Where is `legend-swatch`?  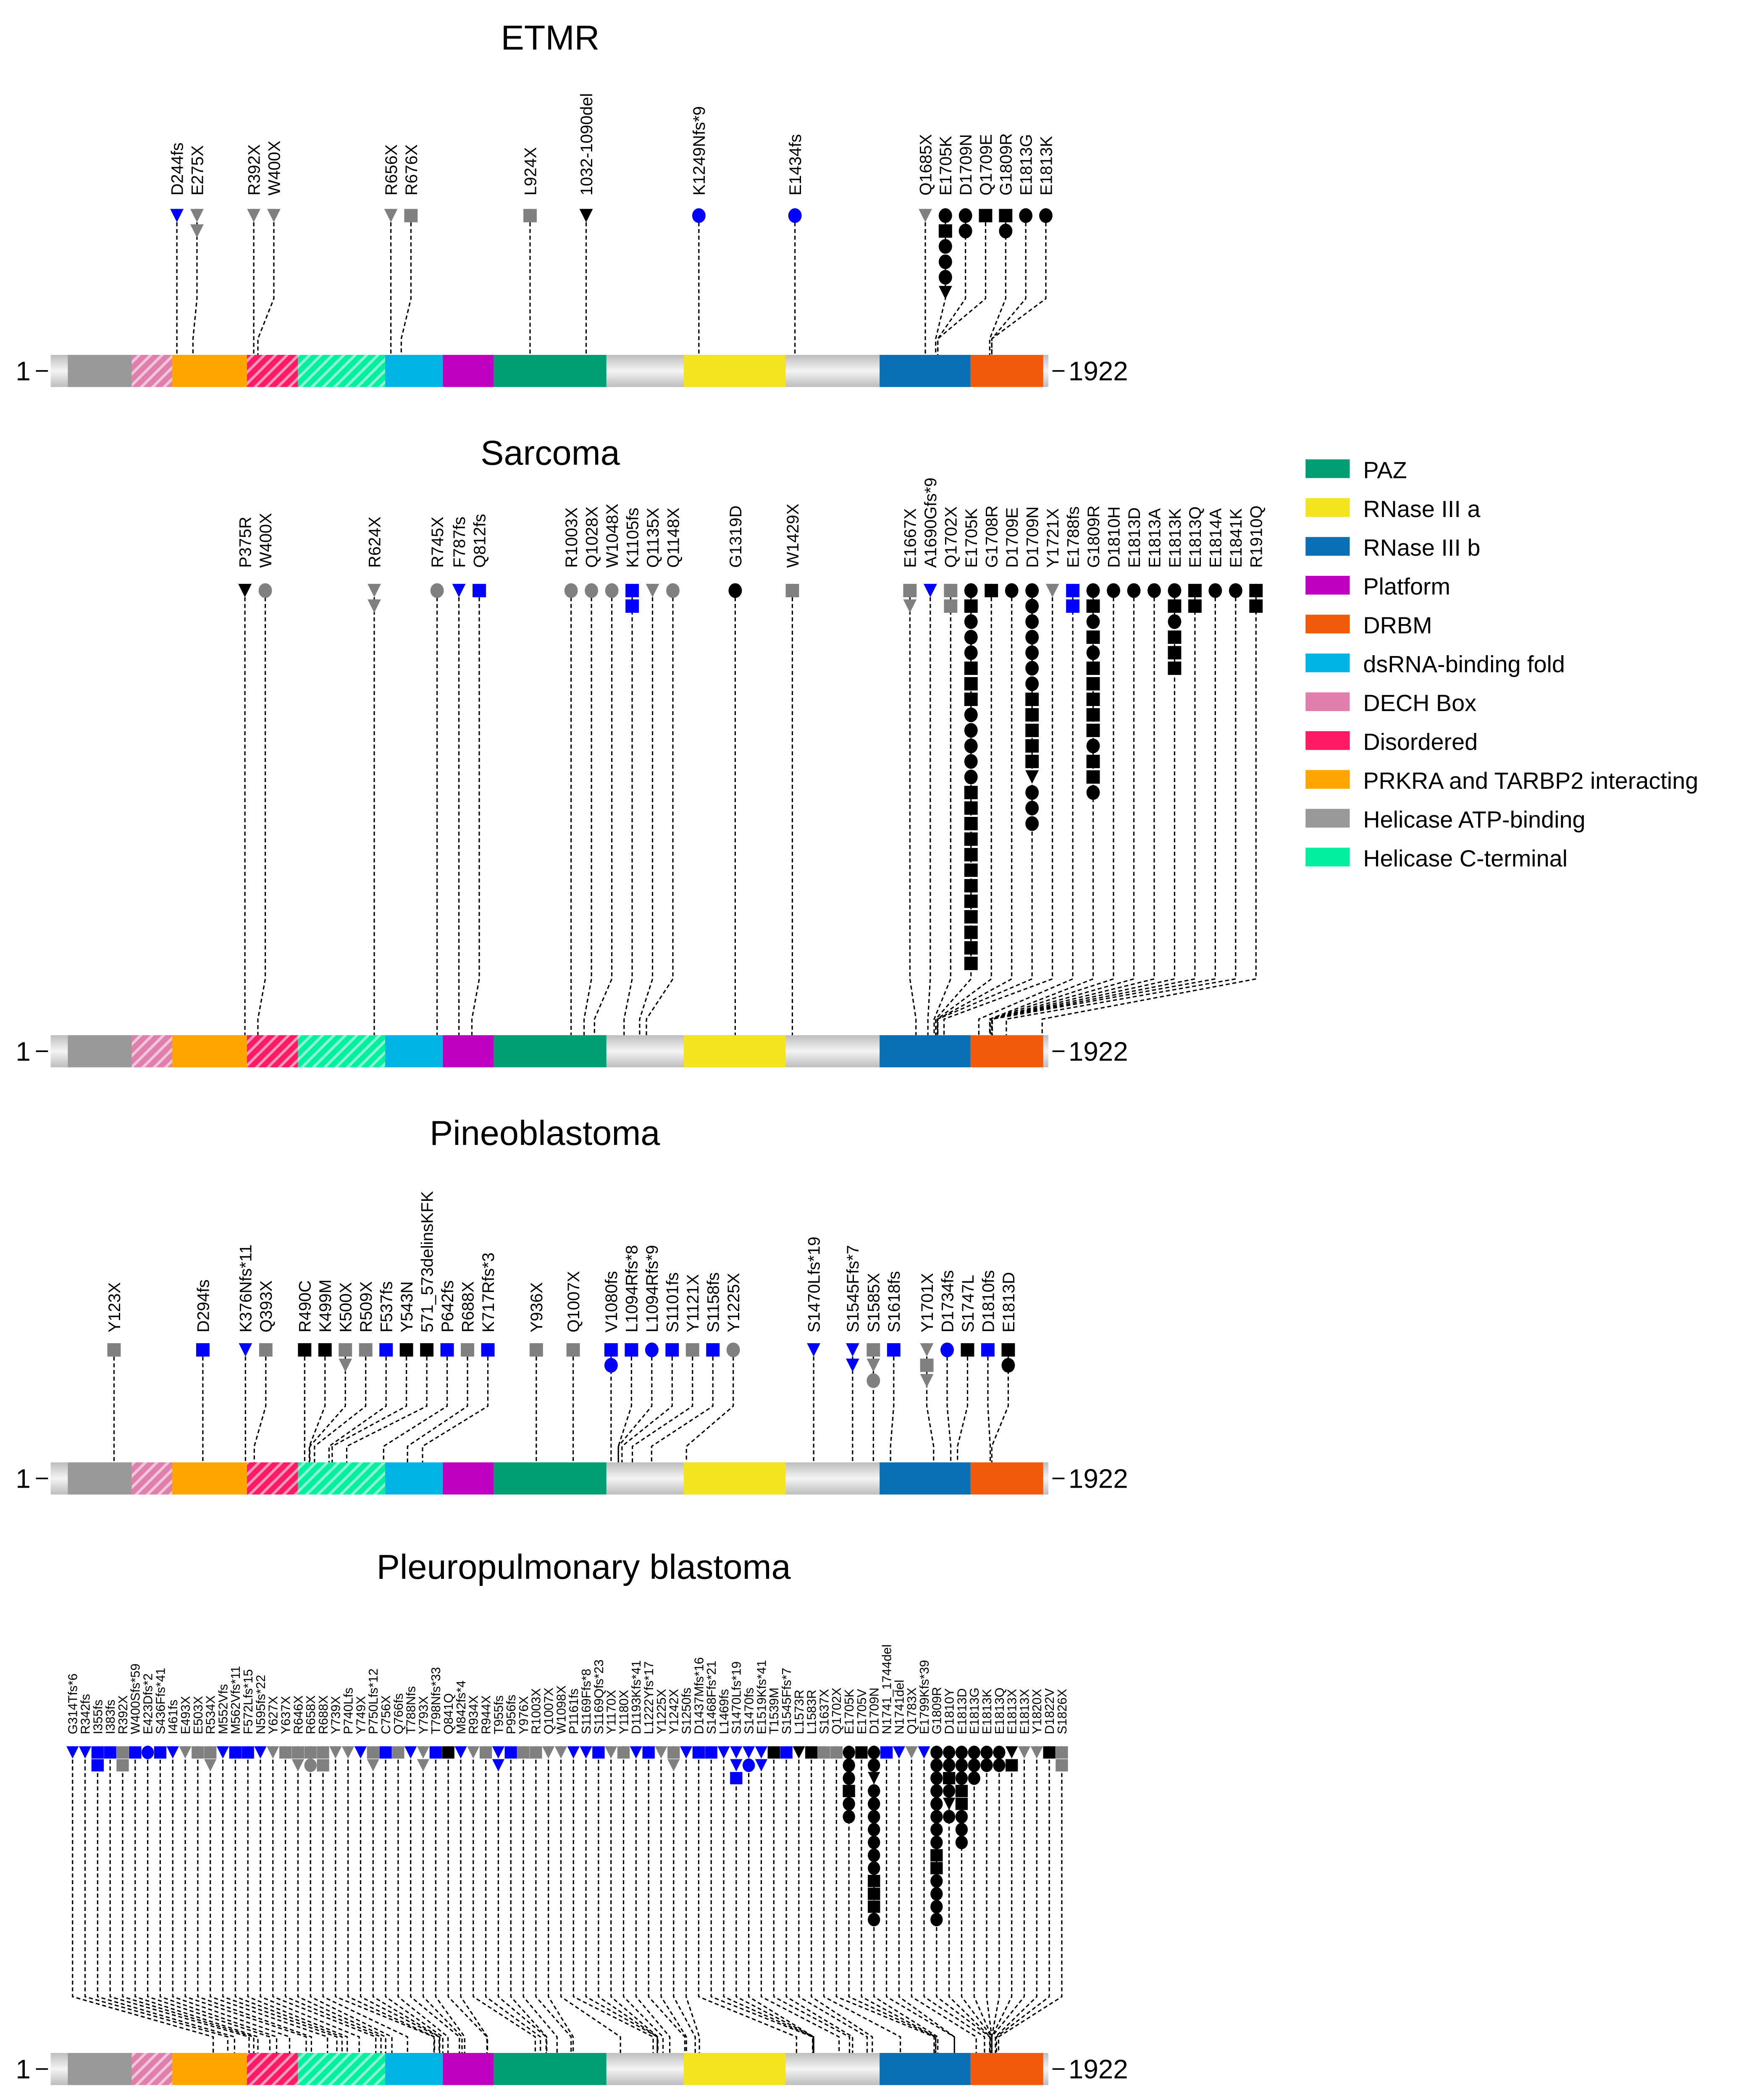
legend-swatch is located at coordinates (1328, 585).